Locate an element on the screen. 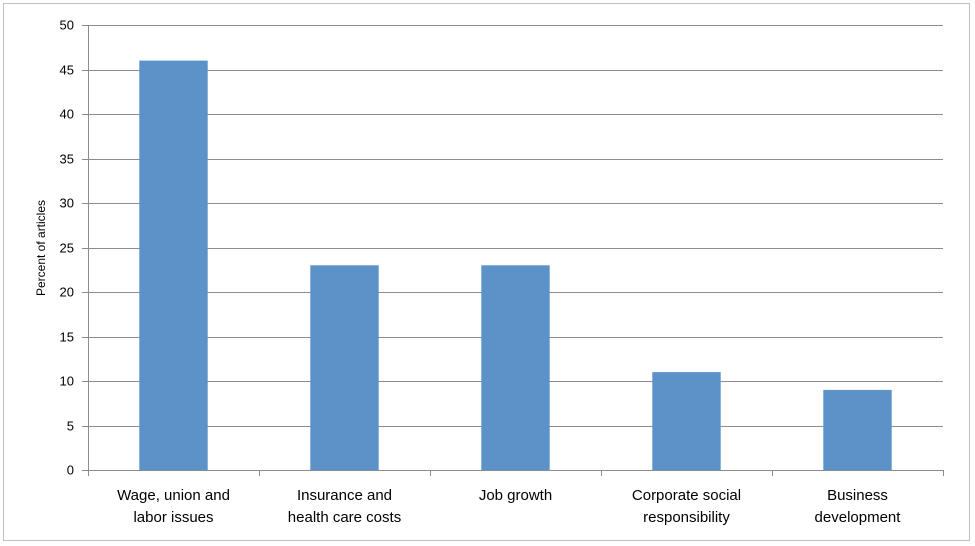 This screenshot has width=975, height=546. y-tick-labels: 0 5 10 15 20 25 30 35 40 45 50 is located at coordinates (67, 248).